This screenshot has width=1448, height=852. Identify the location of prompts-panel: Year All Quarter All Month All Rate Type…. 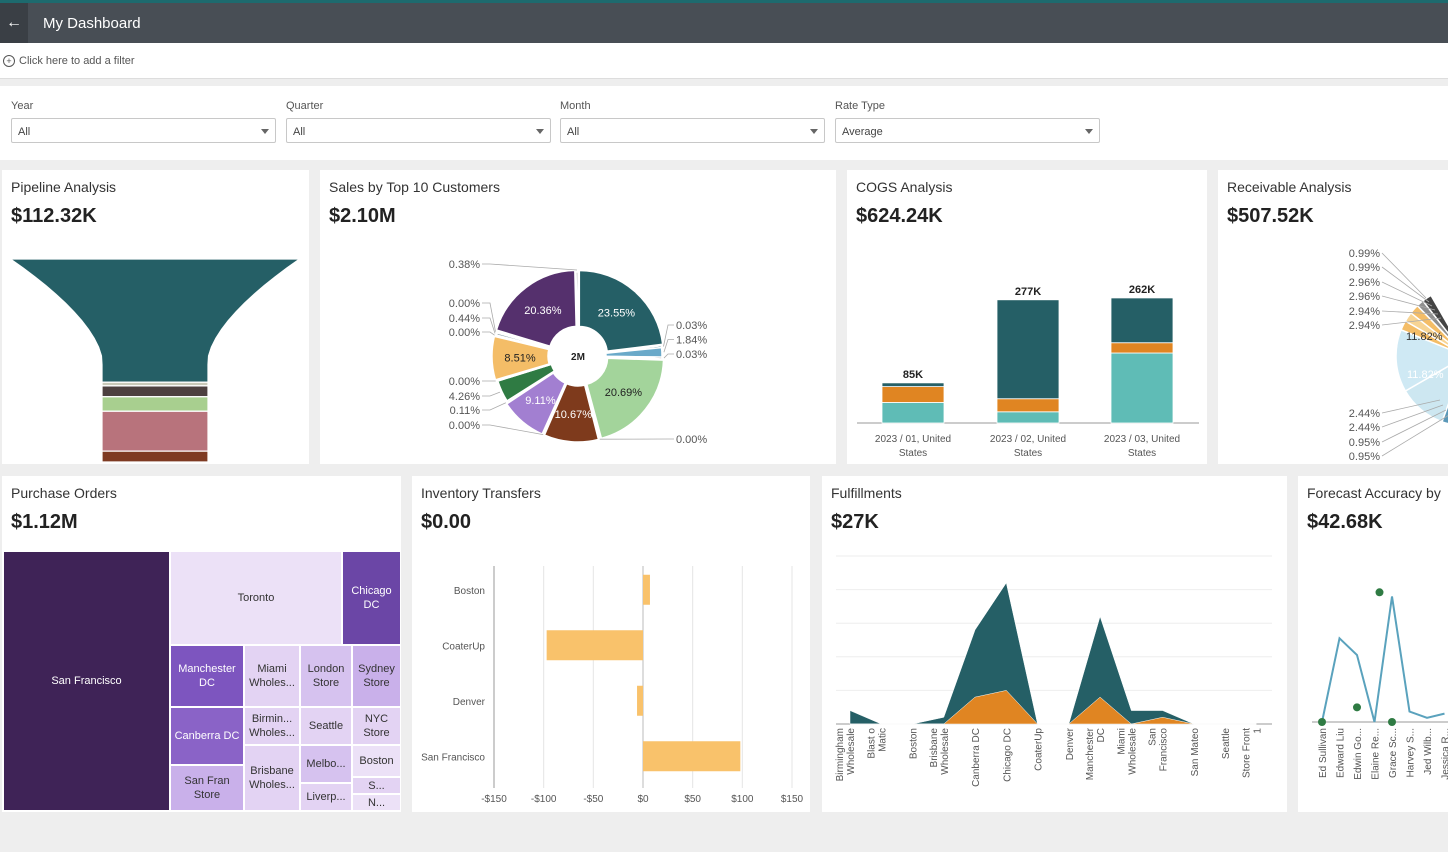
(724, 123).